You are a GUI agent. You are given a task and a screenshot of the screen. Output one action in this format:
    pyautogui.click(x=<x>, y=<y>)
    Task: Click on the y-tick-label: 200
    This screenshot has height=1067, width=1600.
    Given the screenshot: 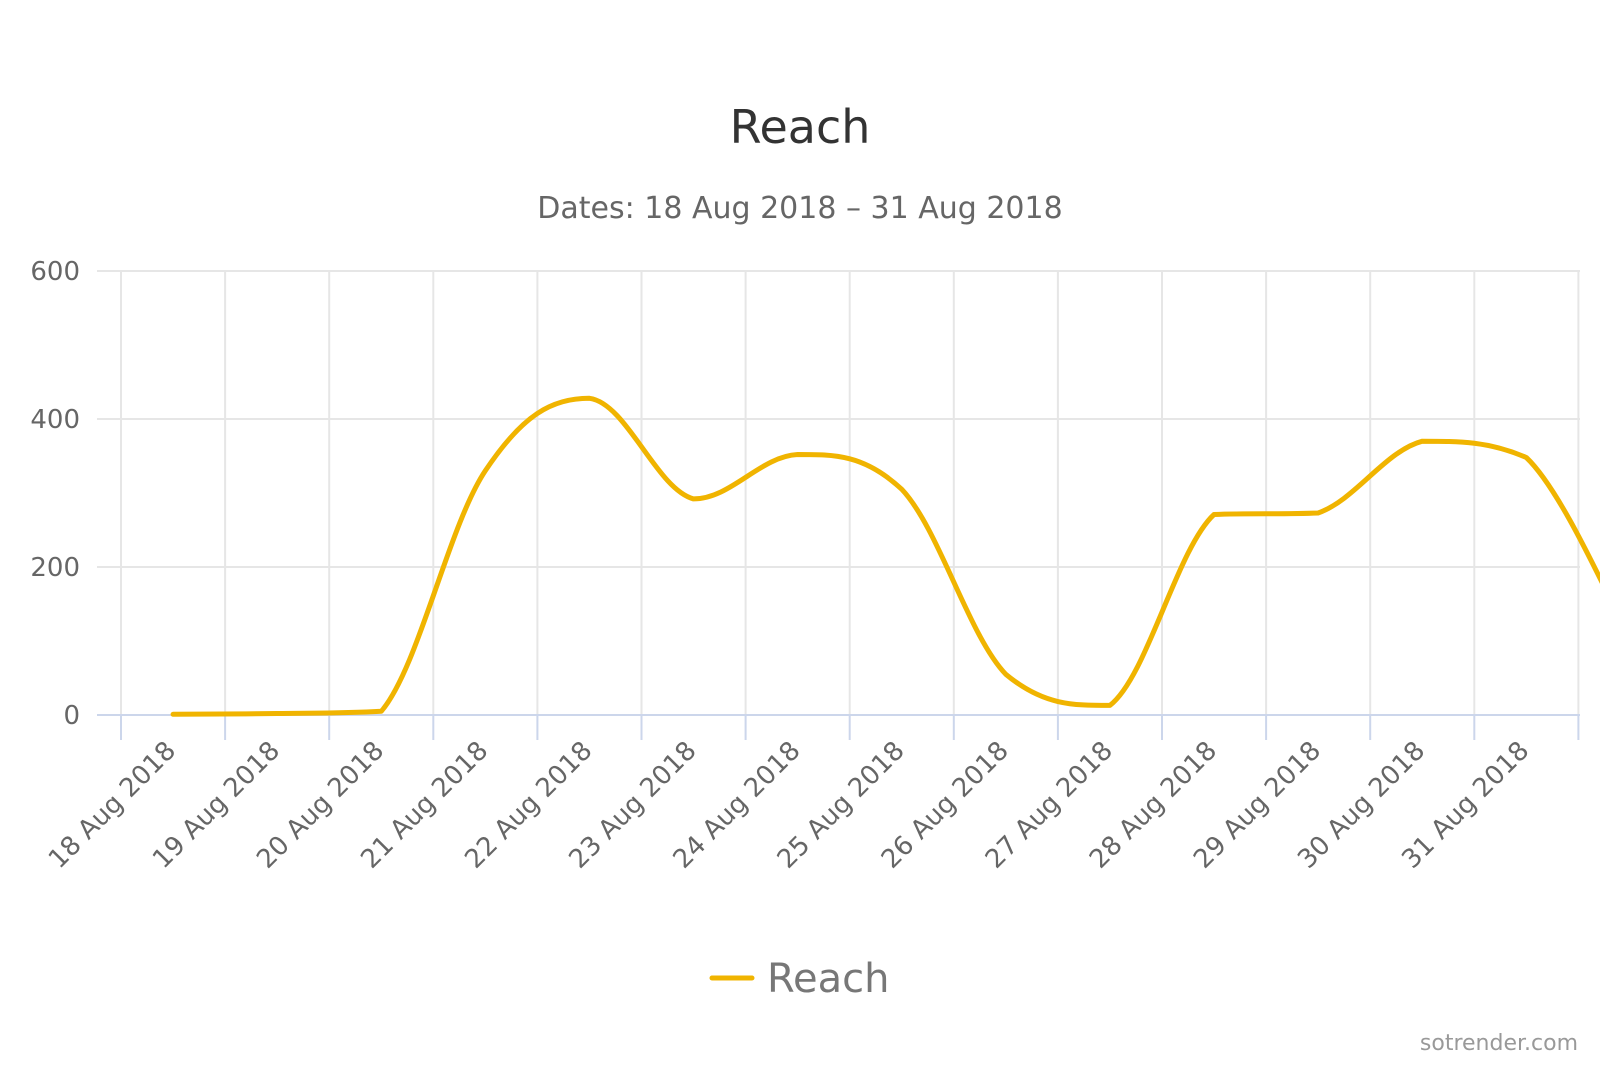 What is the action you would take?
    pyautogui.click(x=55, y=568)
    